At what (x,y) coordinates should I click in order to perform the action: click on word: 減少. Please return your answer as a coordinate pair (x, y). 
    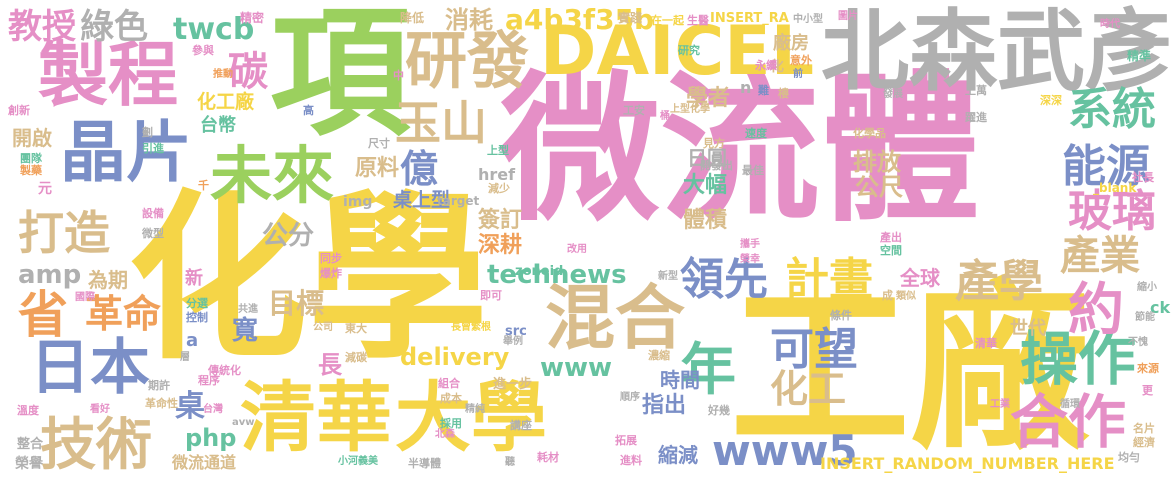
    Looking at the image, I should click on (499, 188).